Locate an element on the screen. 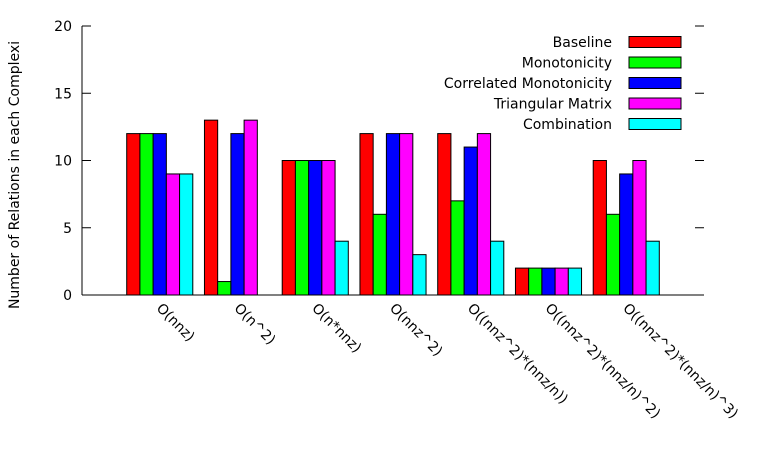 Image resolution: width=767 pixels, height=454 pixels. y-tick-label: 20 is located at coordinates (63, 27).